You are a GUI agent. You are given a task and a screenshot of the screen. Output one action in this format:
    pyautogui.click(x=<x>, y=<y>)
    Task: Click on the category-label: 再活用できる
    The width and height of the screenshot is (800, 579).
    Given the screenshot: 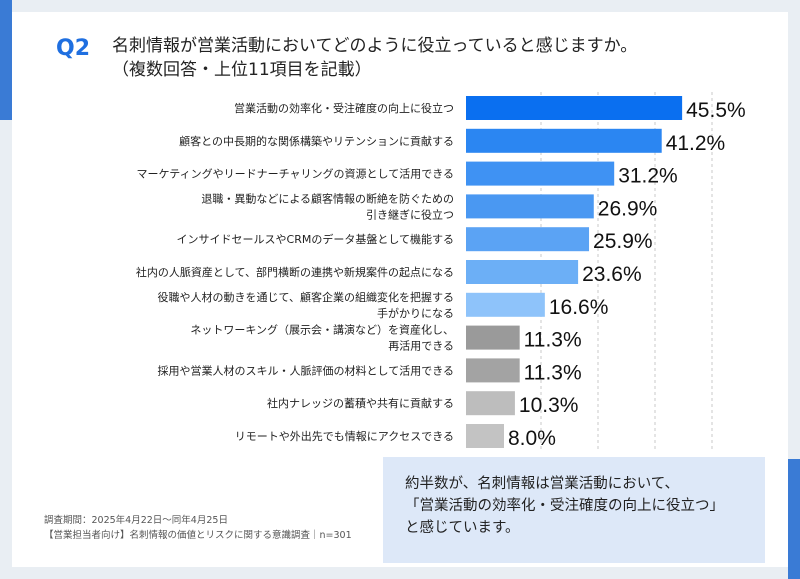 What is the action you would take?
    pyautogui.click(x=421, y=346)
    